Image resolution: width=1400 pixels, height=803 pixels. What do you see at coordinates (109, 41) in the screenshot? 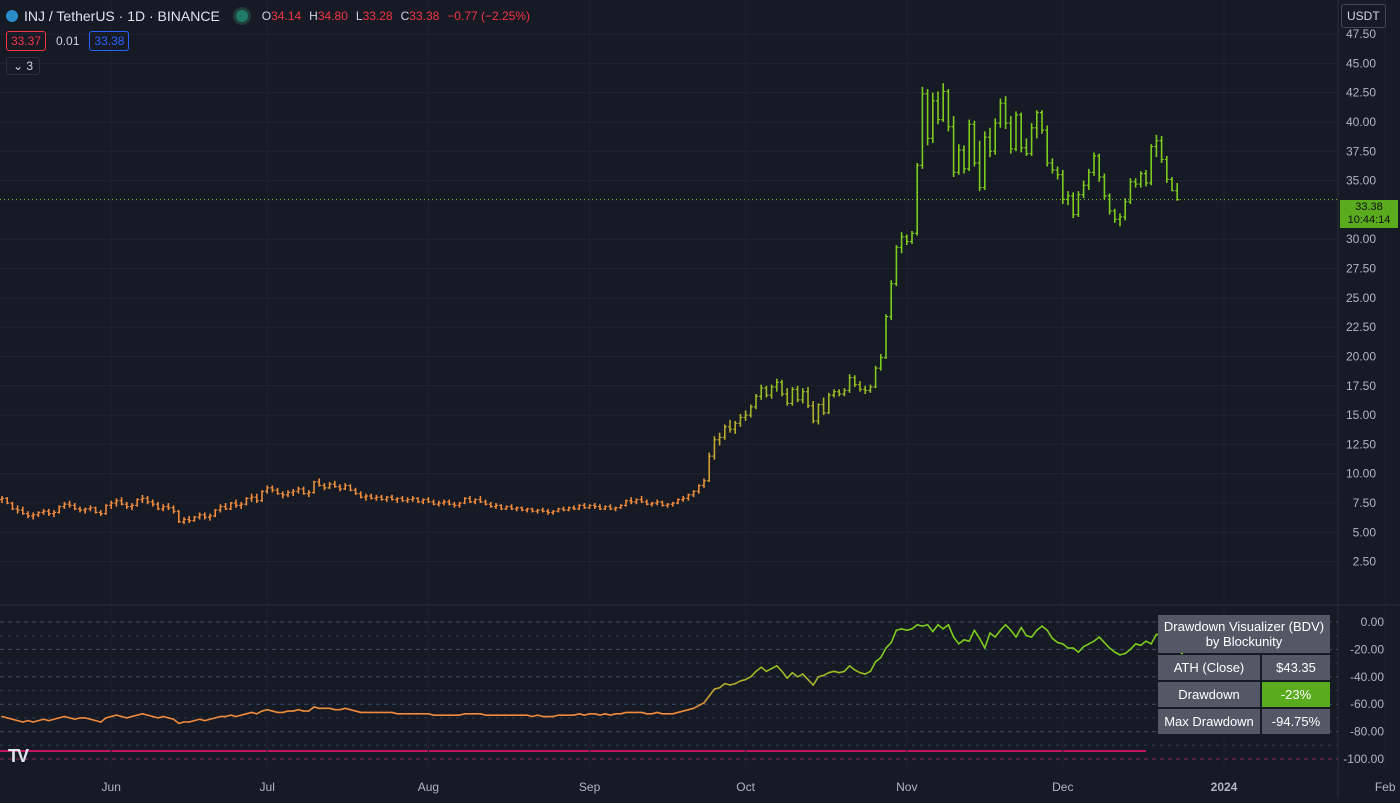
I see `buy-button: 33.38` at bounding box center [109, 41].